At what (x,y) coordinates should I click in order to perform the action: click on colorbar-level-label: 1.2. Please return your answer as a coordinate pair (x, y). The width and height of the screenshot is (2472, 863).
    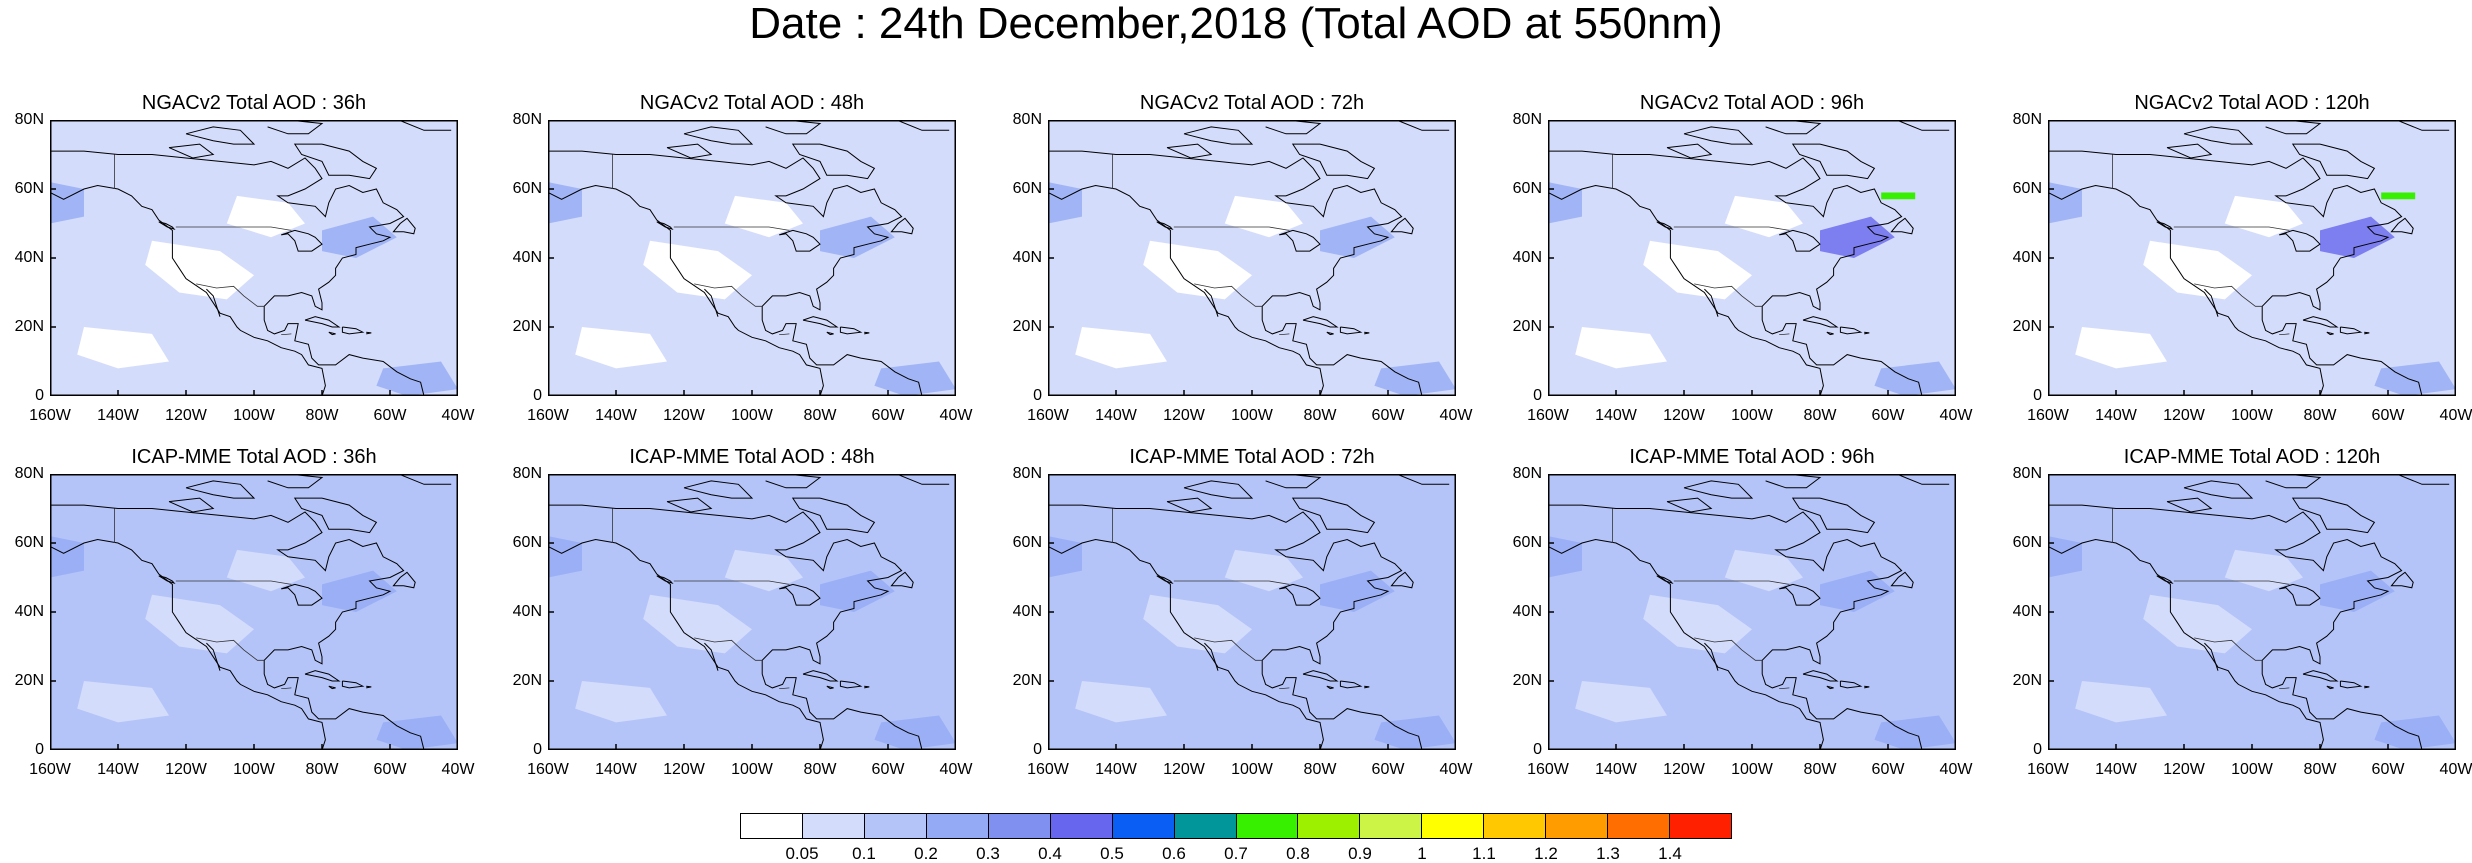
    Looking at the image, I should click on (1546, 853).